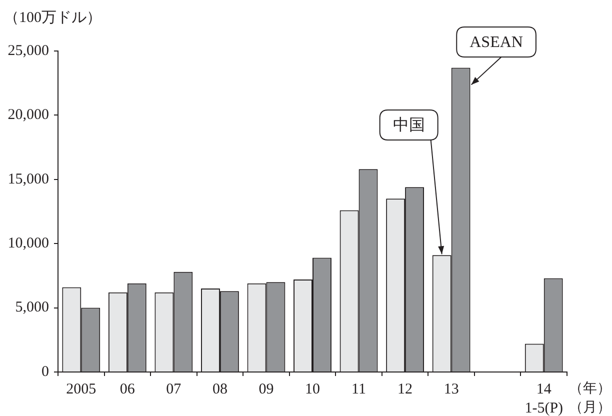 The image size is (612, 416). Describe the element at coordinates (544, 398) in the screenshot. I see `x-tick-label: 14 1-5(P)` at that location.